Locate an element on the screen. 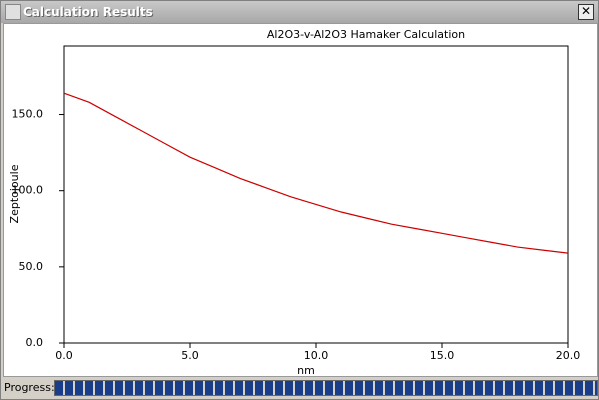 The image size is (599, 400). x-tick-label: 5.0 is located at coordinates (190, 355).